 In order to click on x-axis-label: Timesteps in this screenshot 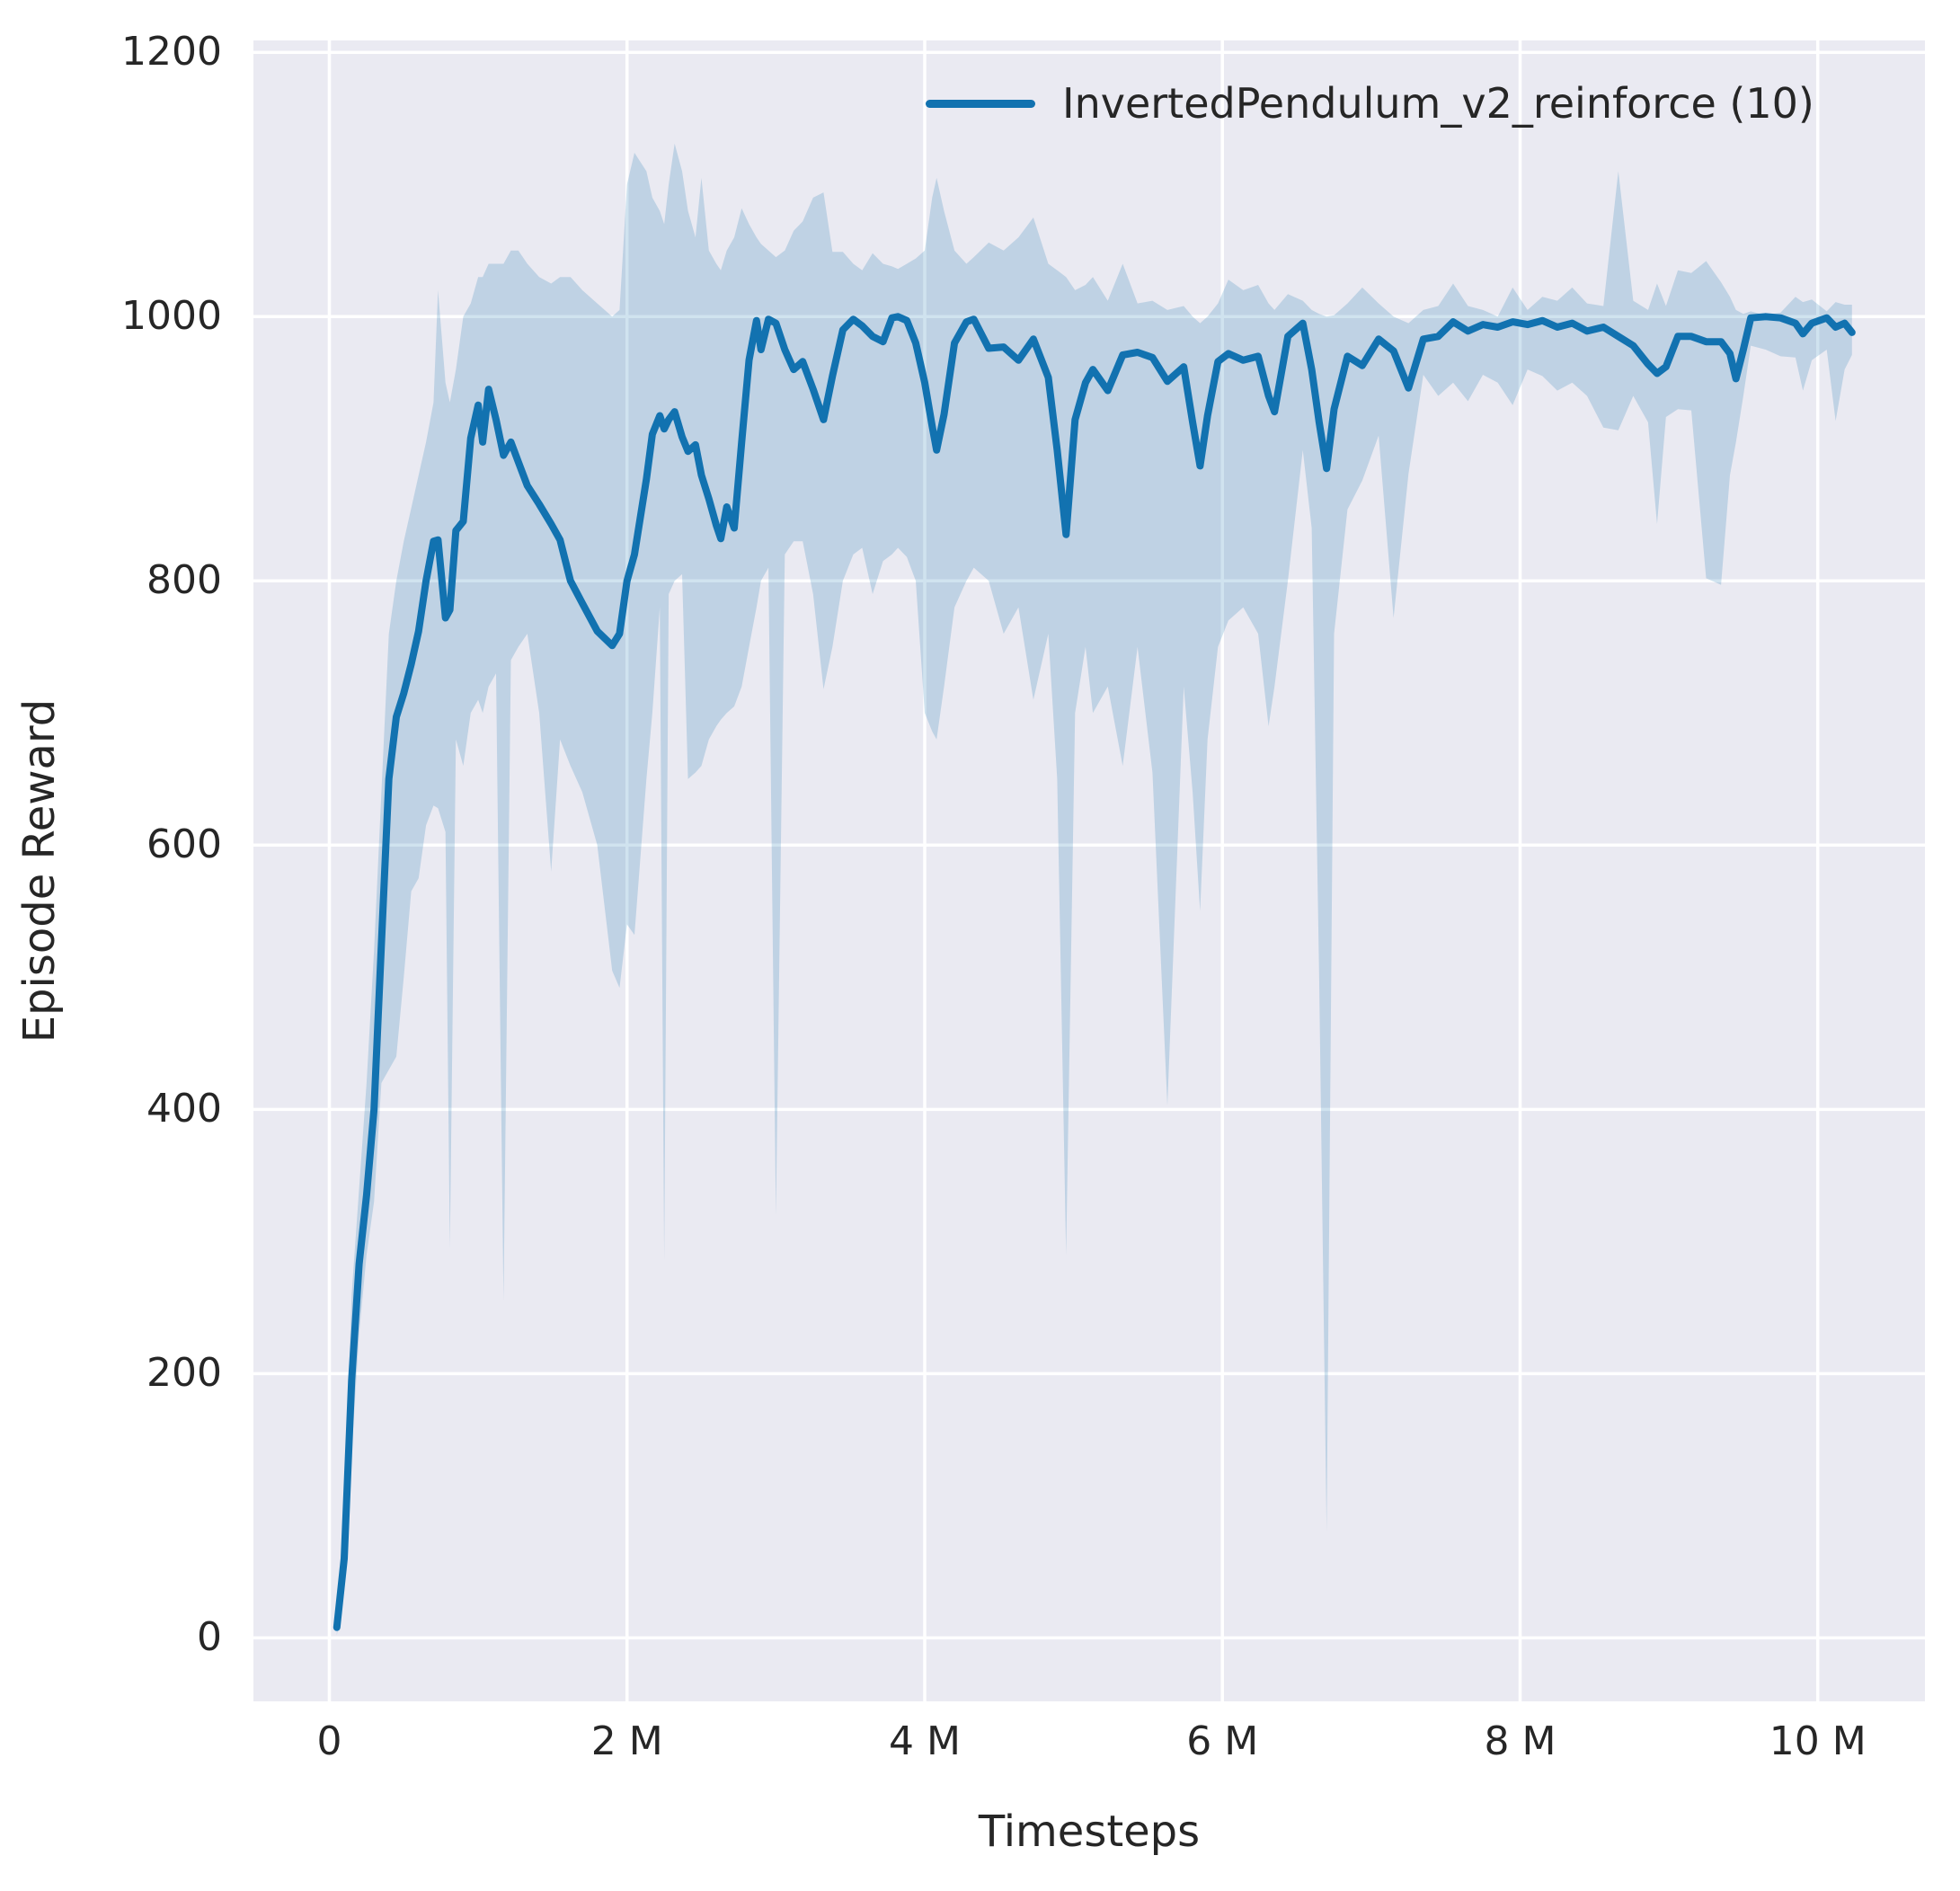, I will do `click(1089, 1832)`.